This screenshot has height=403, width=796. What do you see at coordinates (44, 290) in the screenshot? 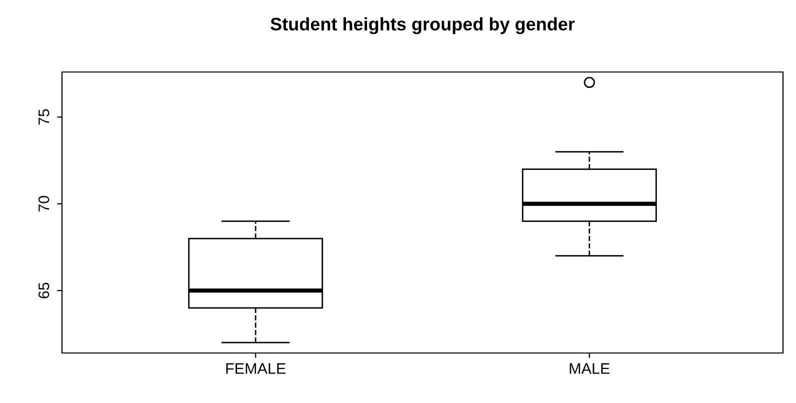
I see `y-tick-label: 65` at bounding box center [44, 290].